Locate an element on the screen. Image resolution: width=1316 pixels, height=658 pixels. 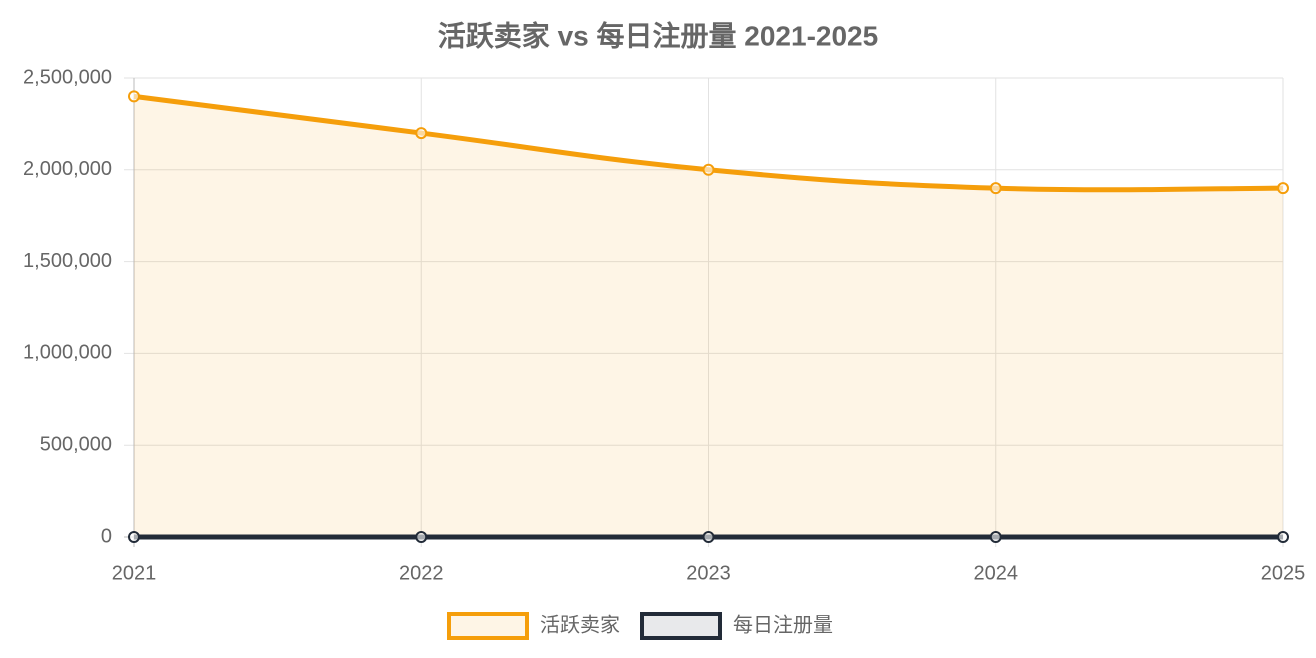
y-tick-label: 0 is located at coordinates (106, 536).